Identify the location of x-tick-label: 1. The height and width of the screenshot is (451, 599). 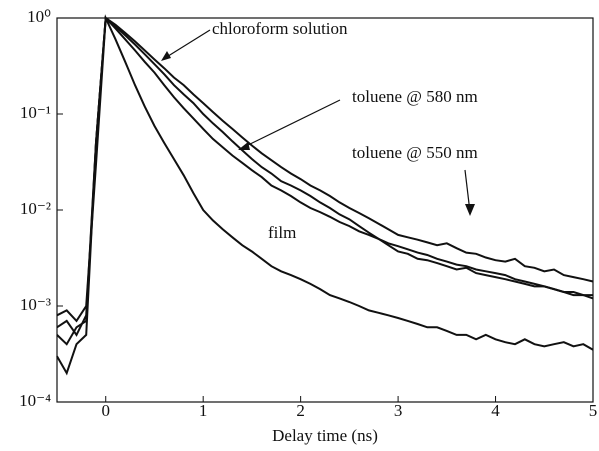
(203, 410).